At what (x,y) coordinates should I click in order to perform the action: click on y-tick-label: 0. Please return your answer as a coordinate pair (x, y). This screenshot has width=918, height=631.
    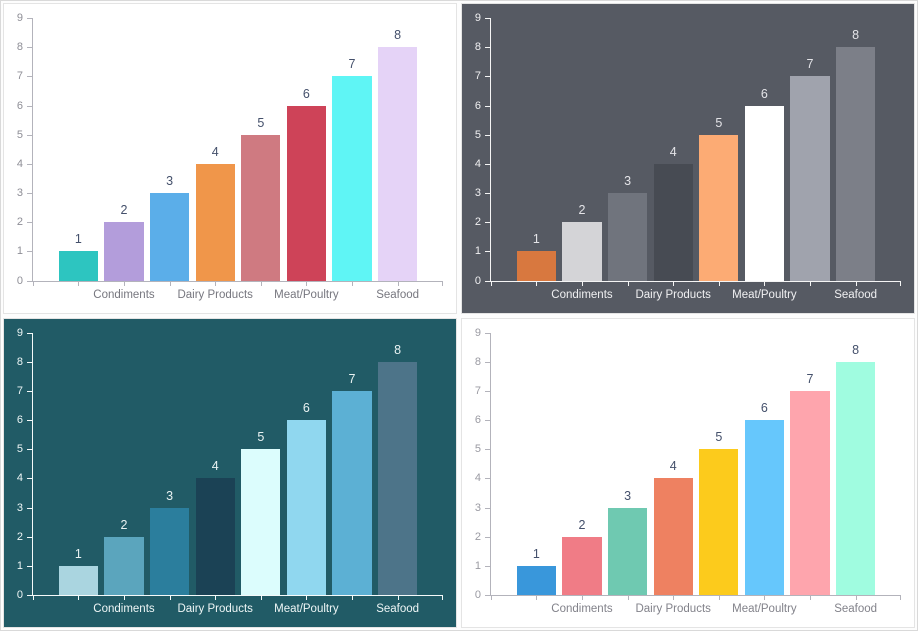
    Looking at the image, I should click on (19, 595).